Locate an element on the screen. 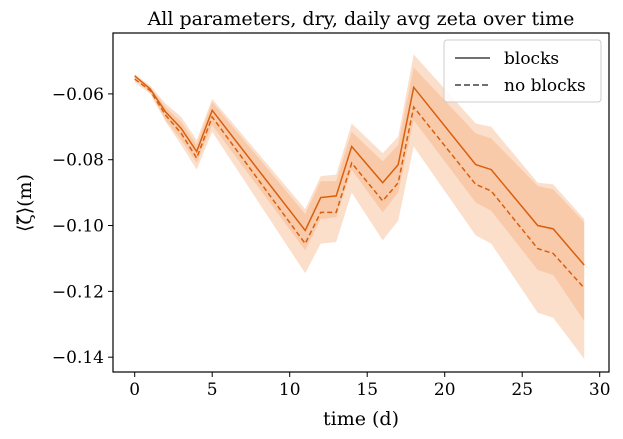  x-tick-label: 0 is located at coordinates (134, 390).